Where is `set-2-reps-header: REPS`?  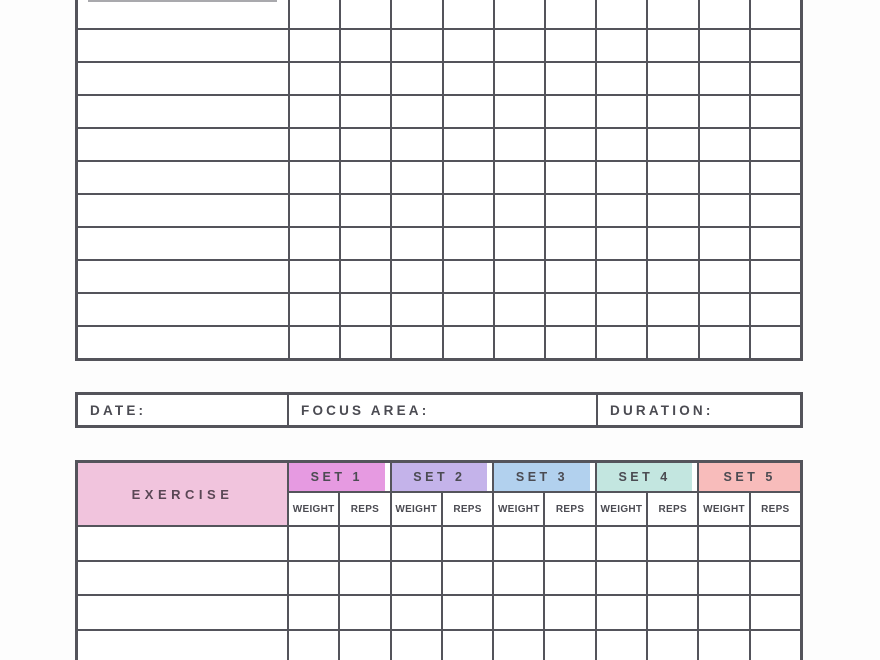
set-2-reps-header: REPS is located at coordinates (469, 509).